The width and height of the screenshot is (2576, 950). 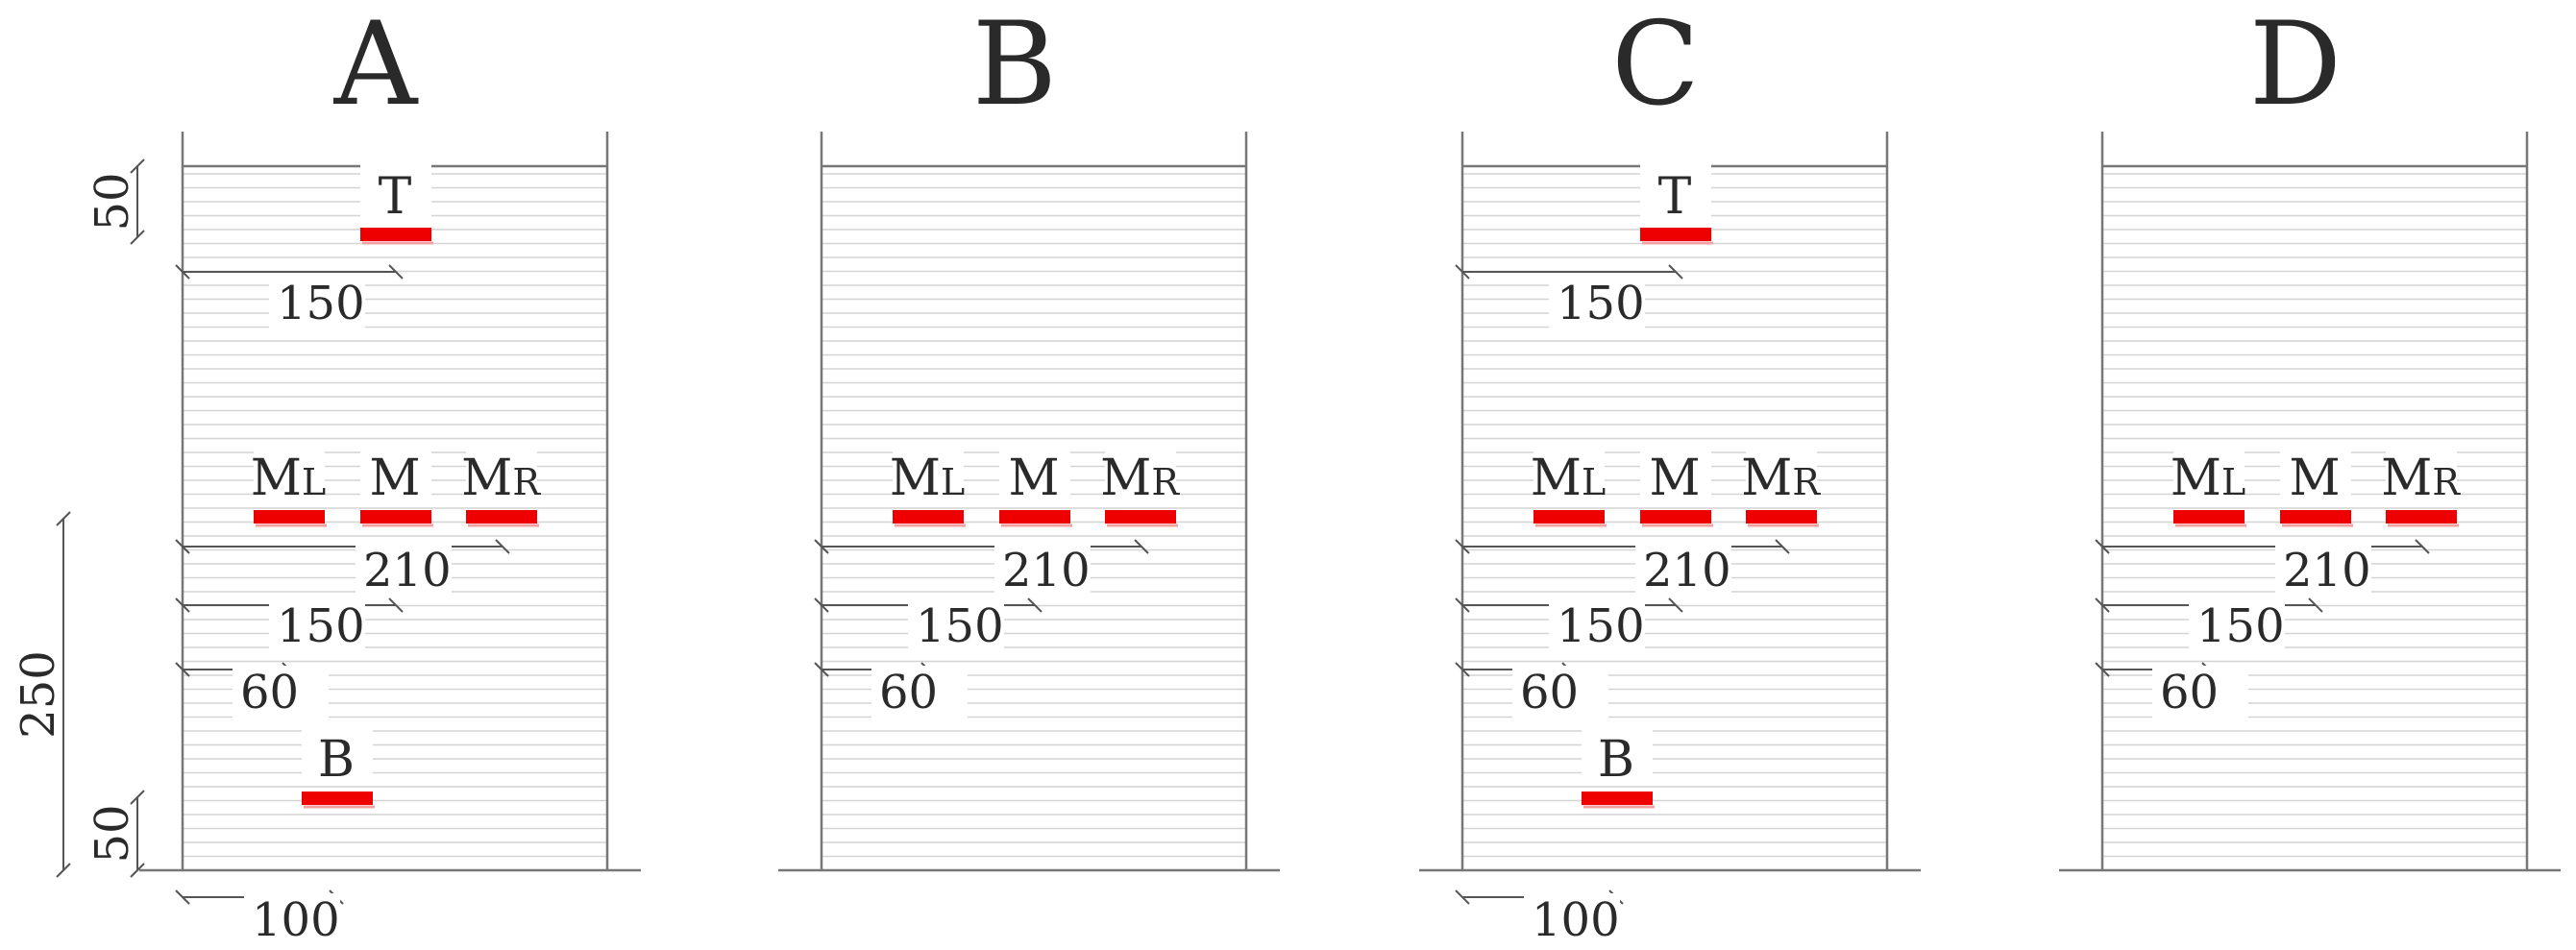 I want to click on panel-title: B, so click(x=1014, y=66).